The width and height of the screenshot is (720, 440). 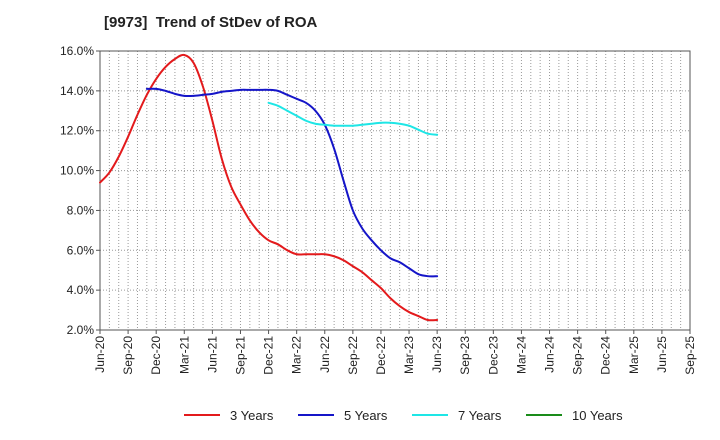 I want to click on x-tick-label: Mar-22, so click(x=297, y=355).